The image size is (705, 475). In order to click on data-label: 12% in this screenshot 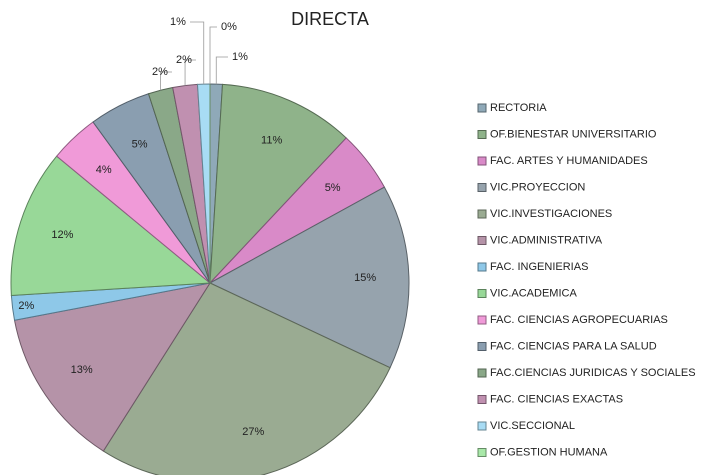, I will do `click(62, 235)`.